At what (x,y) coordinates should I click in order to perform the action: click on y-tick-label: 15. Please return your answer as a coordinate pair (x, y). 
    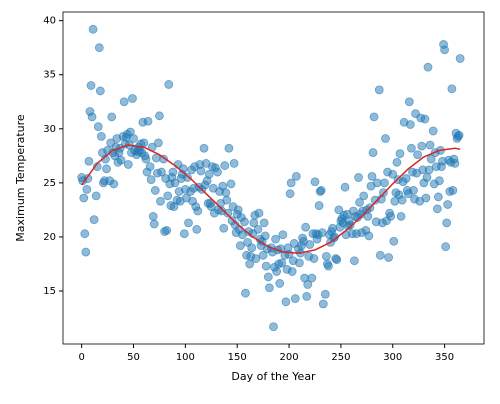
    Looking at the image, I should click on (49, 291).